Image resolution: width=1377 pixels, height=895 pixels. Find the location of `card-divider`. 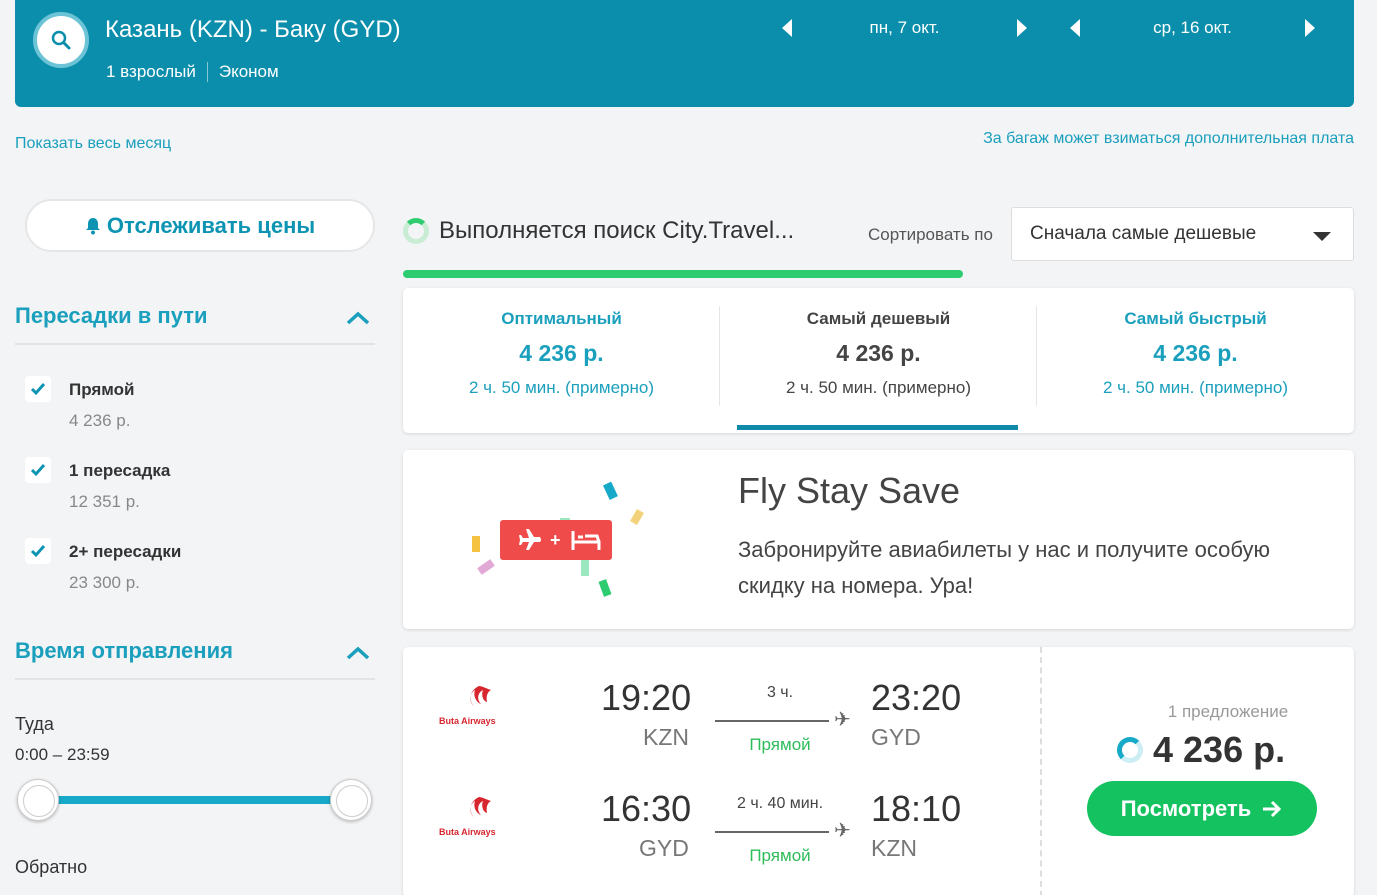

card-divider is located at coordinates (1041, 771).